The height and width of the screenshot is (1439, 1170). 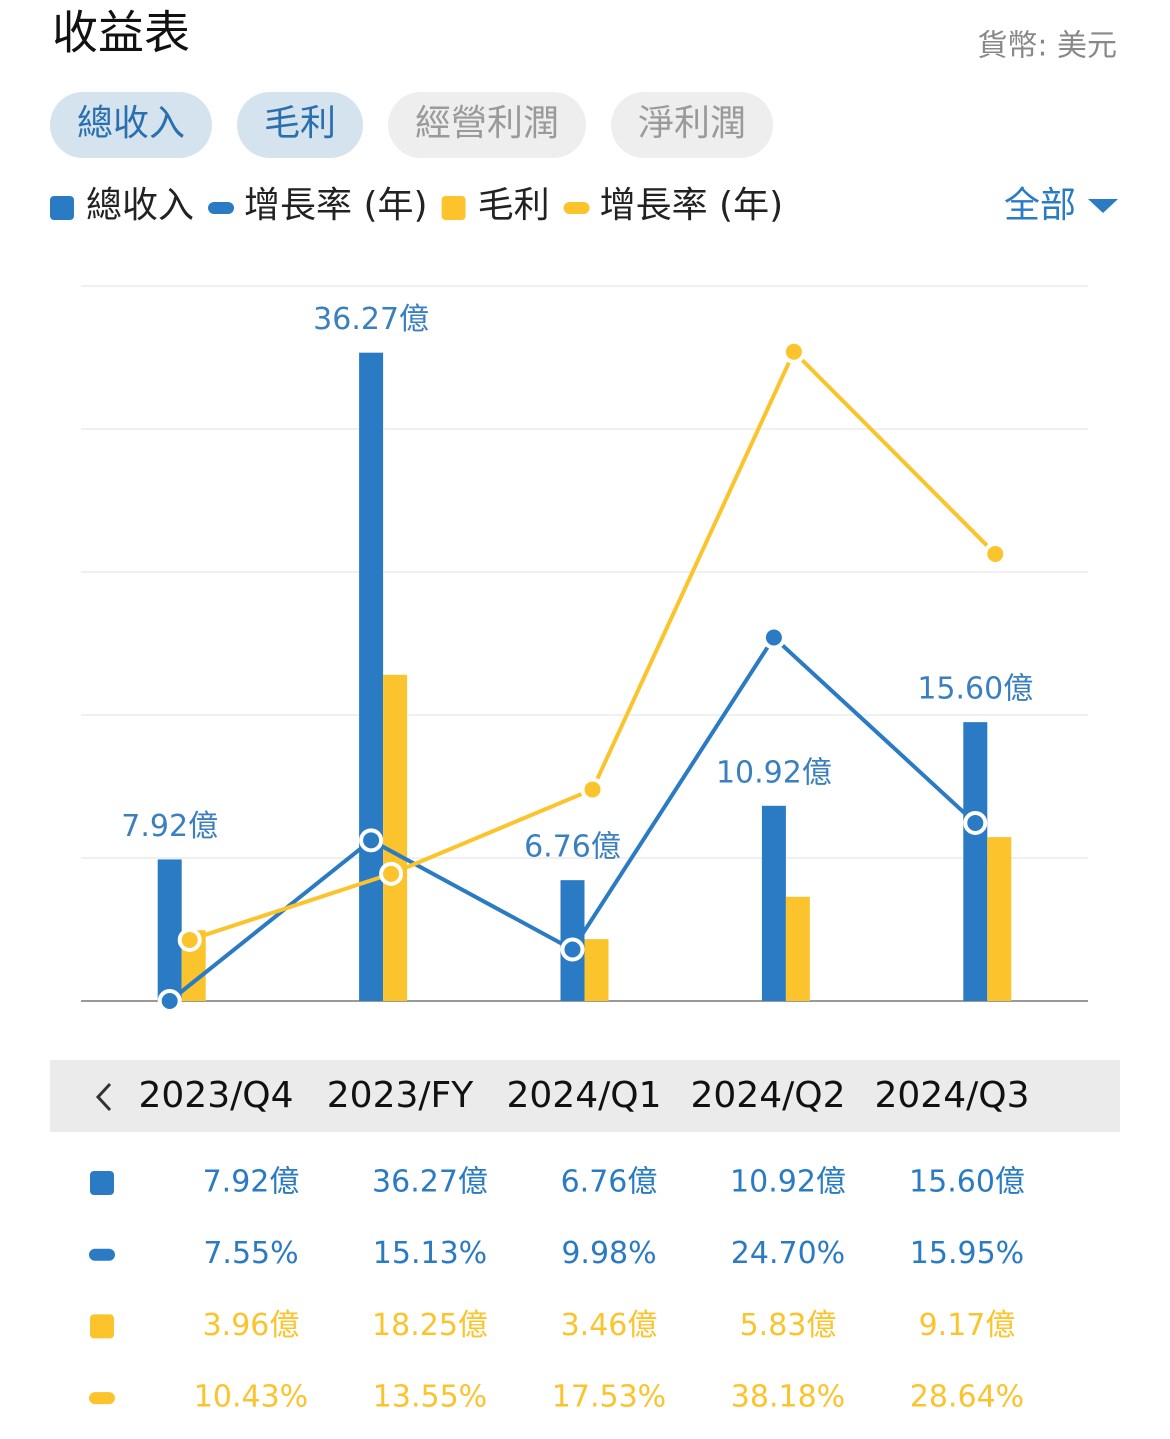 I want to click on prev-button, so click(x=103, y=1097).